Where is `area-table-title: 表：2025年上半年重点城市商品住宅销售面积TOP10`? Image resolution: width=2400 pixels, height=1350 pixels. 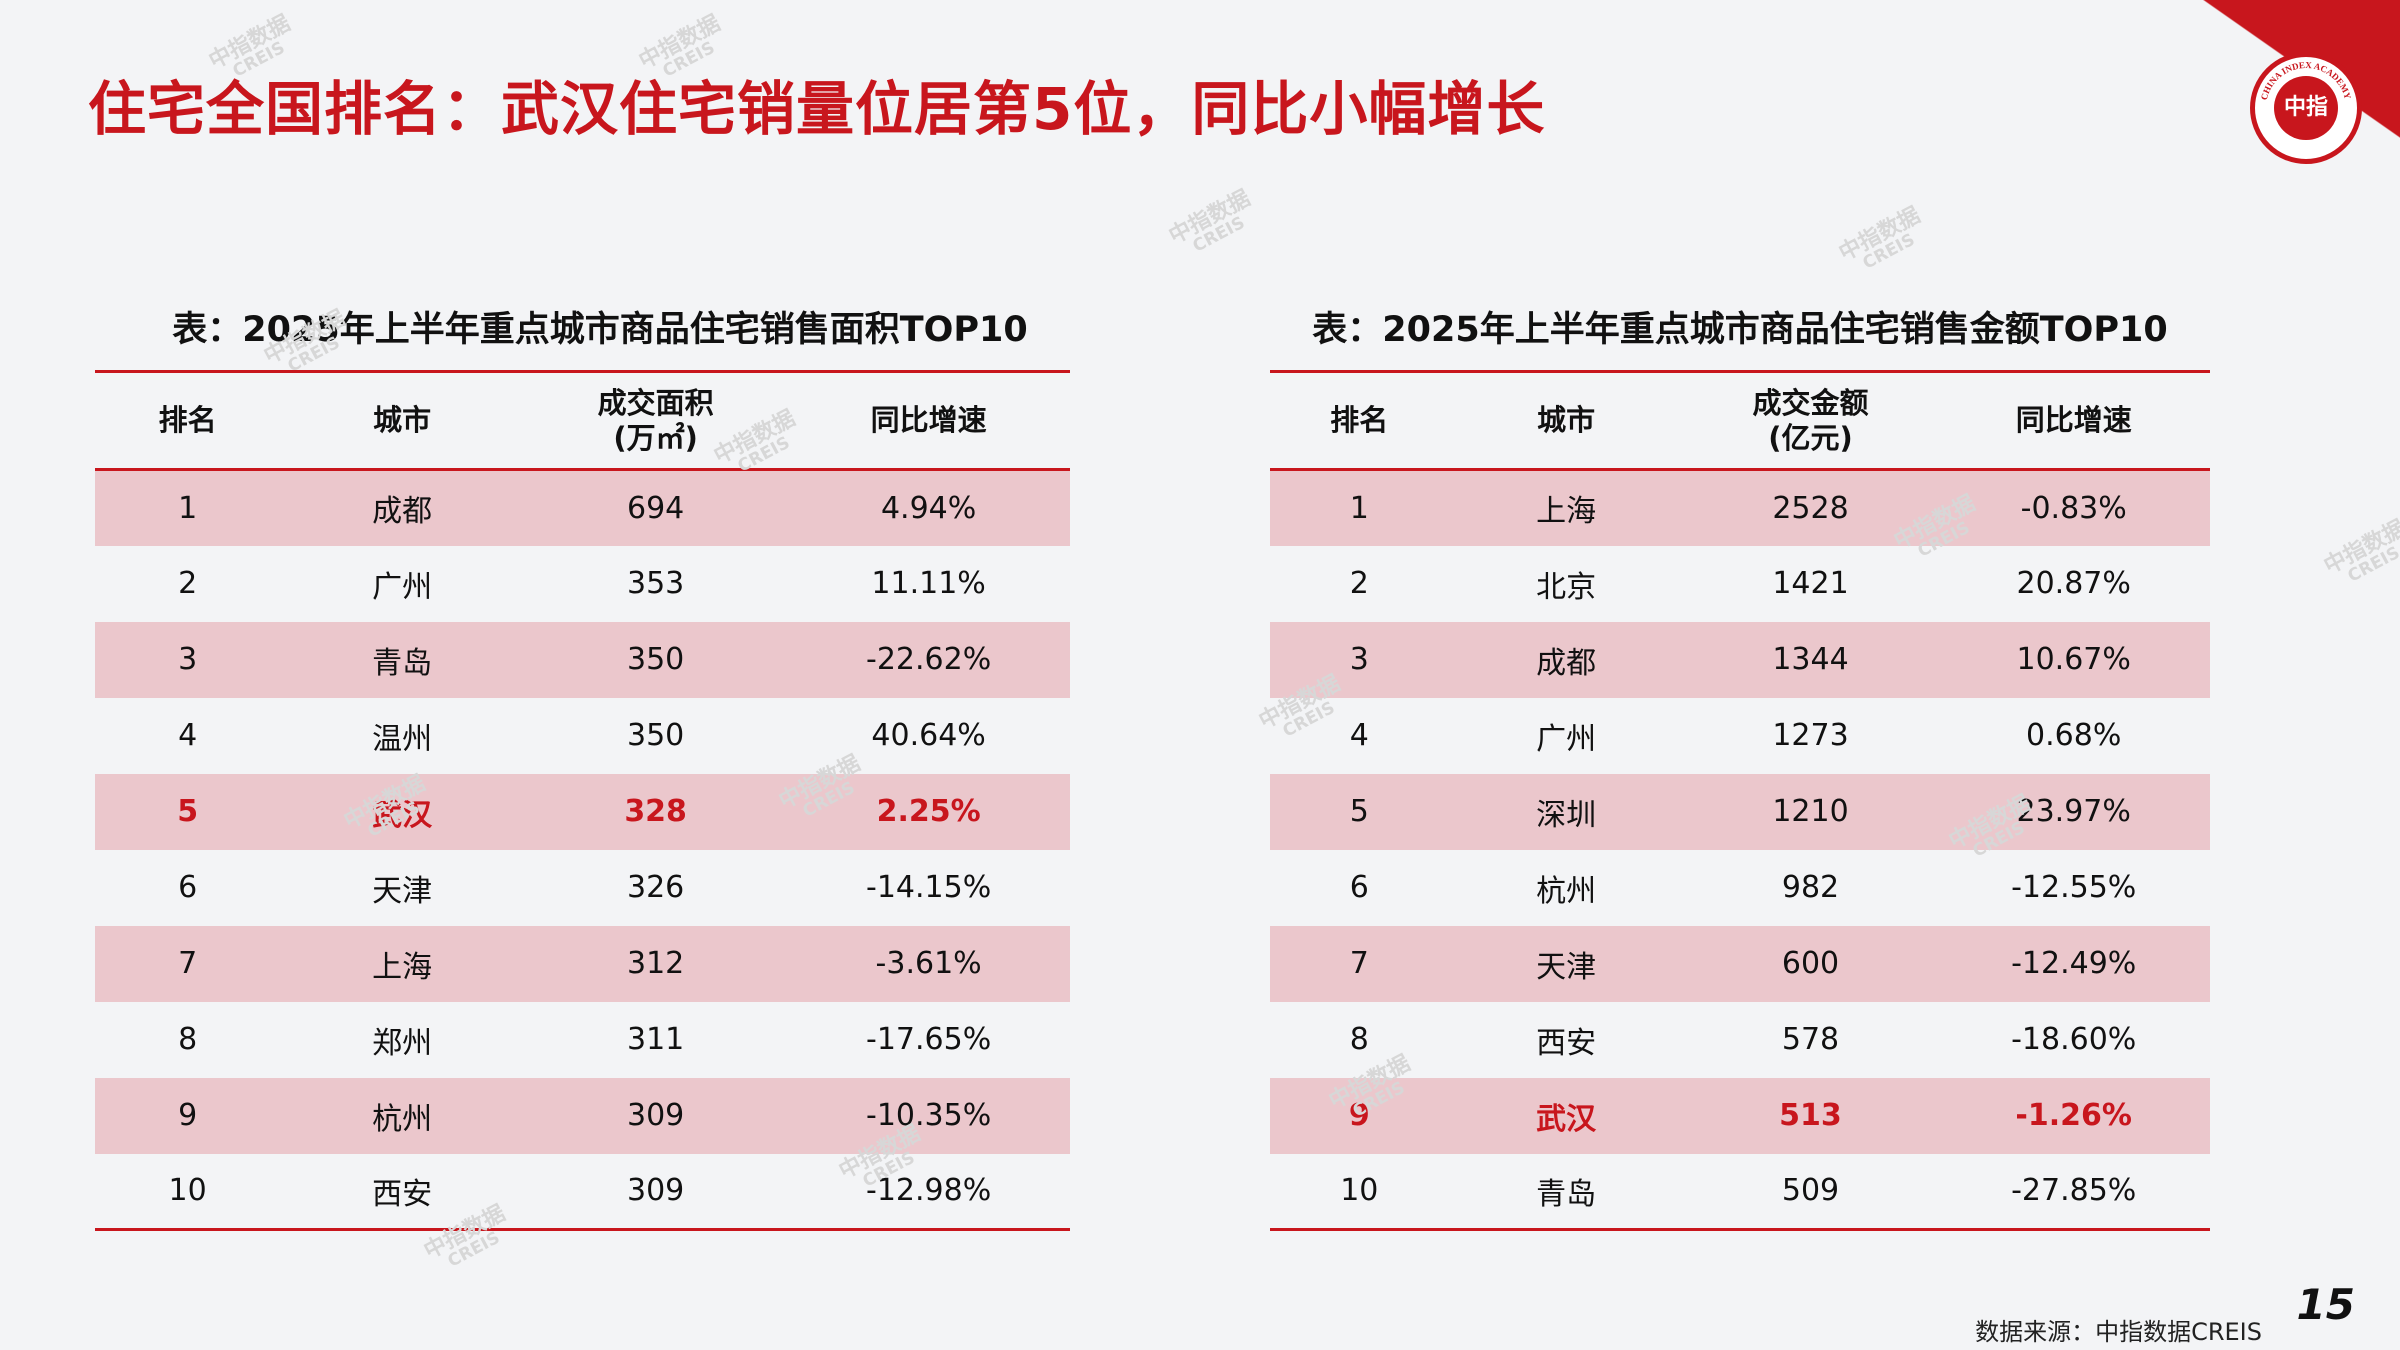
area-table-title: 表：2025年上半年重点城市商品住宅销售面积TOP10 is located at coordinates (600, 330).